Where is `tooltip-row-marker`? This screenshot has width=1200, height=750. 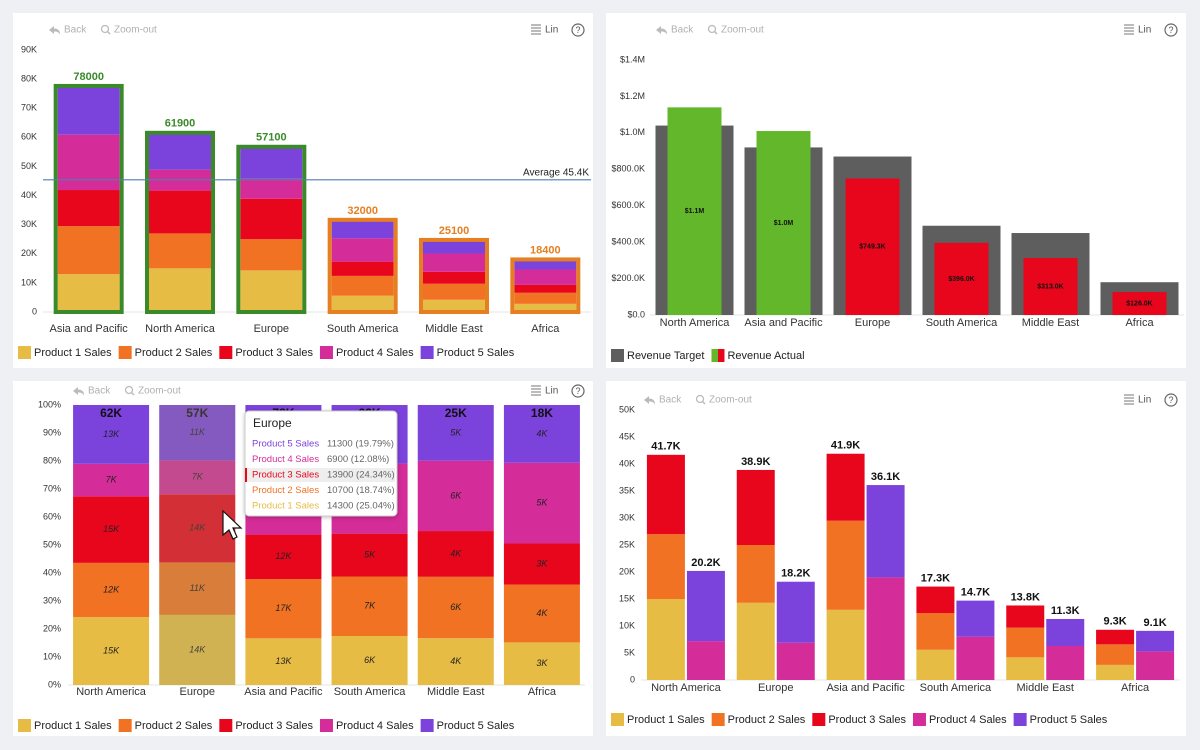 tooltip-row-marker is located at coordinates (246, 475).